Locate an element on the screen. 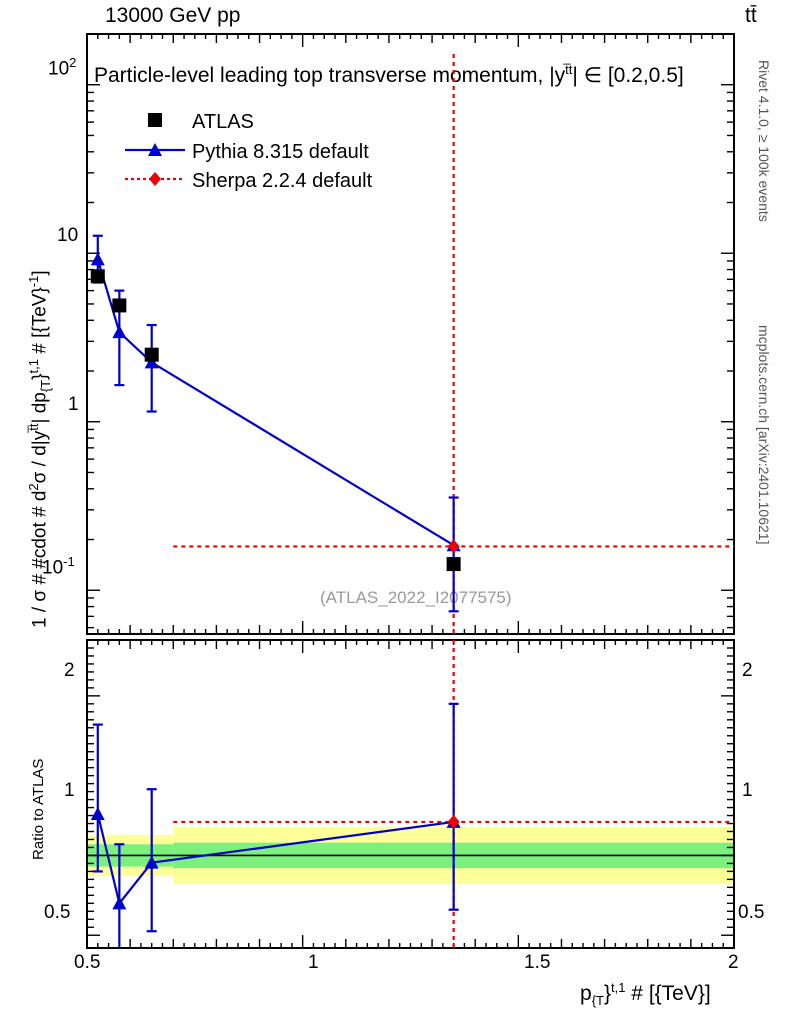  sherpa-ratio-marker is located at coordinates (453, 821).